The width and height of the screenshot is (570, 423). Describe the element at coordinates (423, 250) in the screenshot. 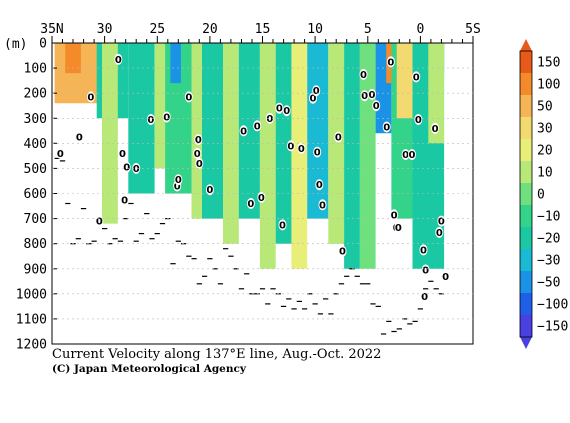

I see `zero-label-48: 0` at that location.